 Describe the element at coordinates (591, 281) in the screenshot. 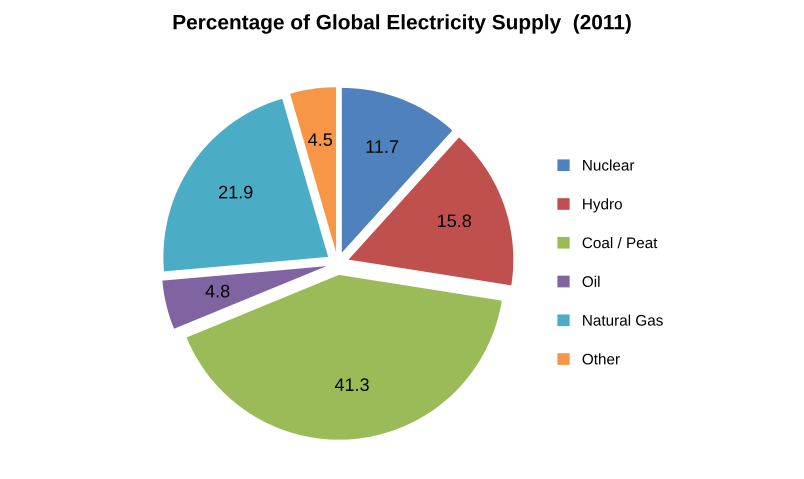

I see `legend-label: Oil` at that location.